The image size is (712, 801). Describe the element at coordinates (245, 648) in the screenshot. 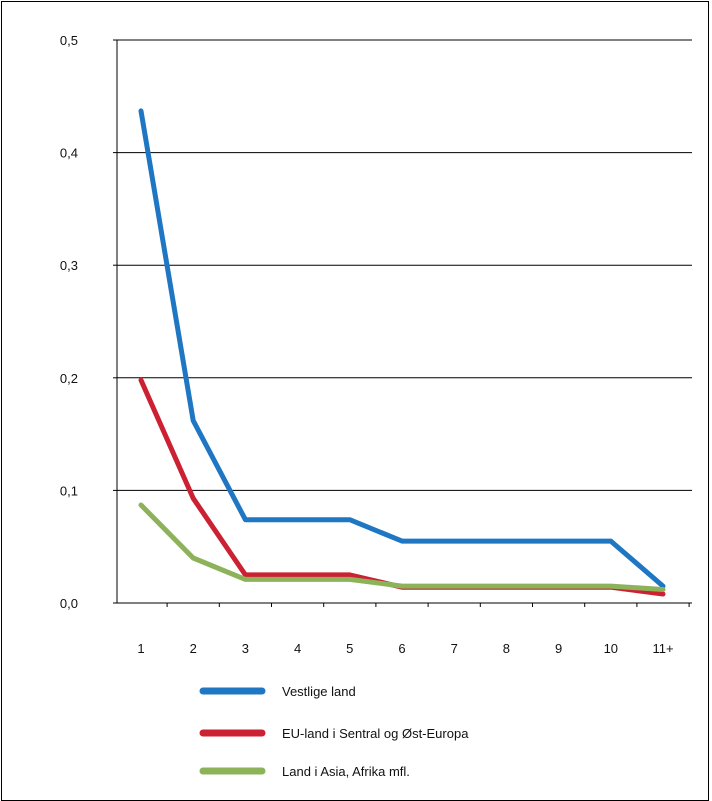

I see `x-tick-label: 3` at that location.